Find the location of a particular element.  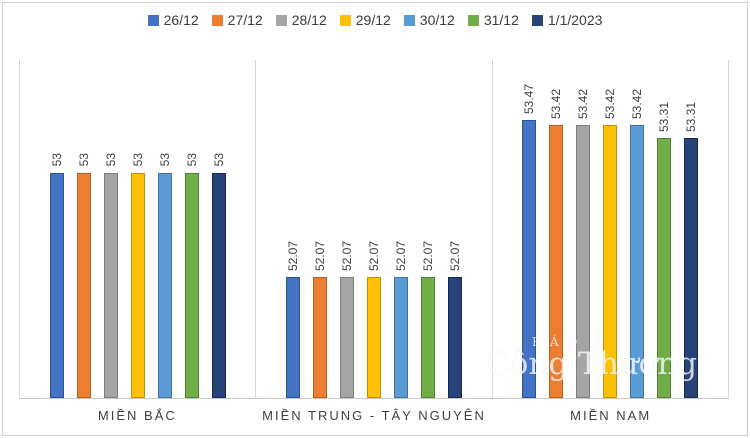

legend-item: 28/12 is located at coordinates (301, 20).